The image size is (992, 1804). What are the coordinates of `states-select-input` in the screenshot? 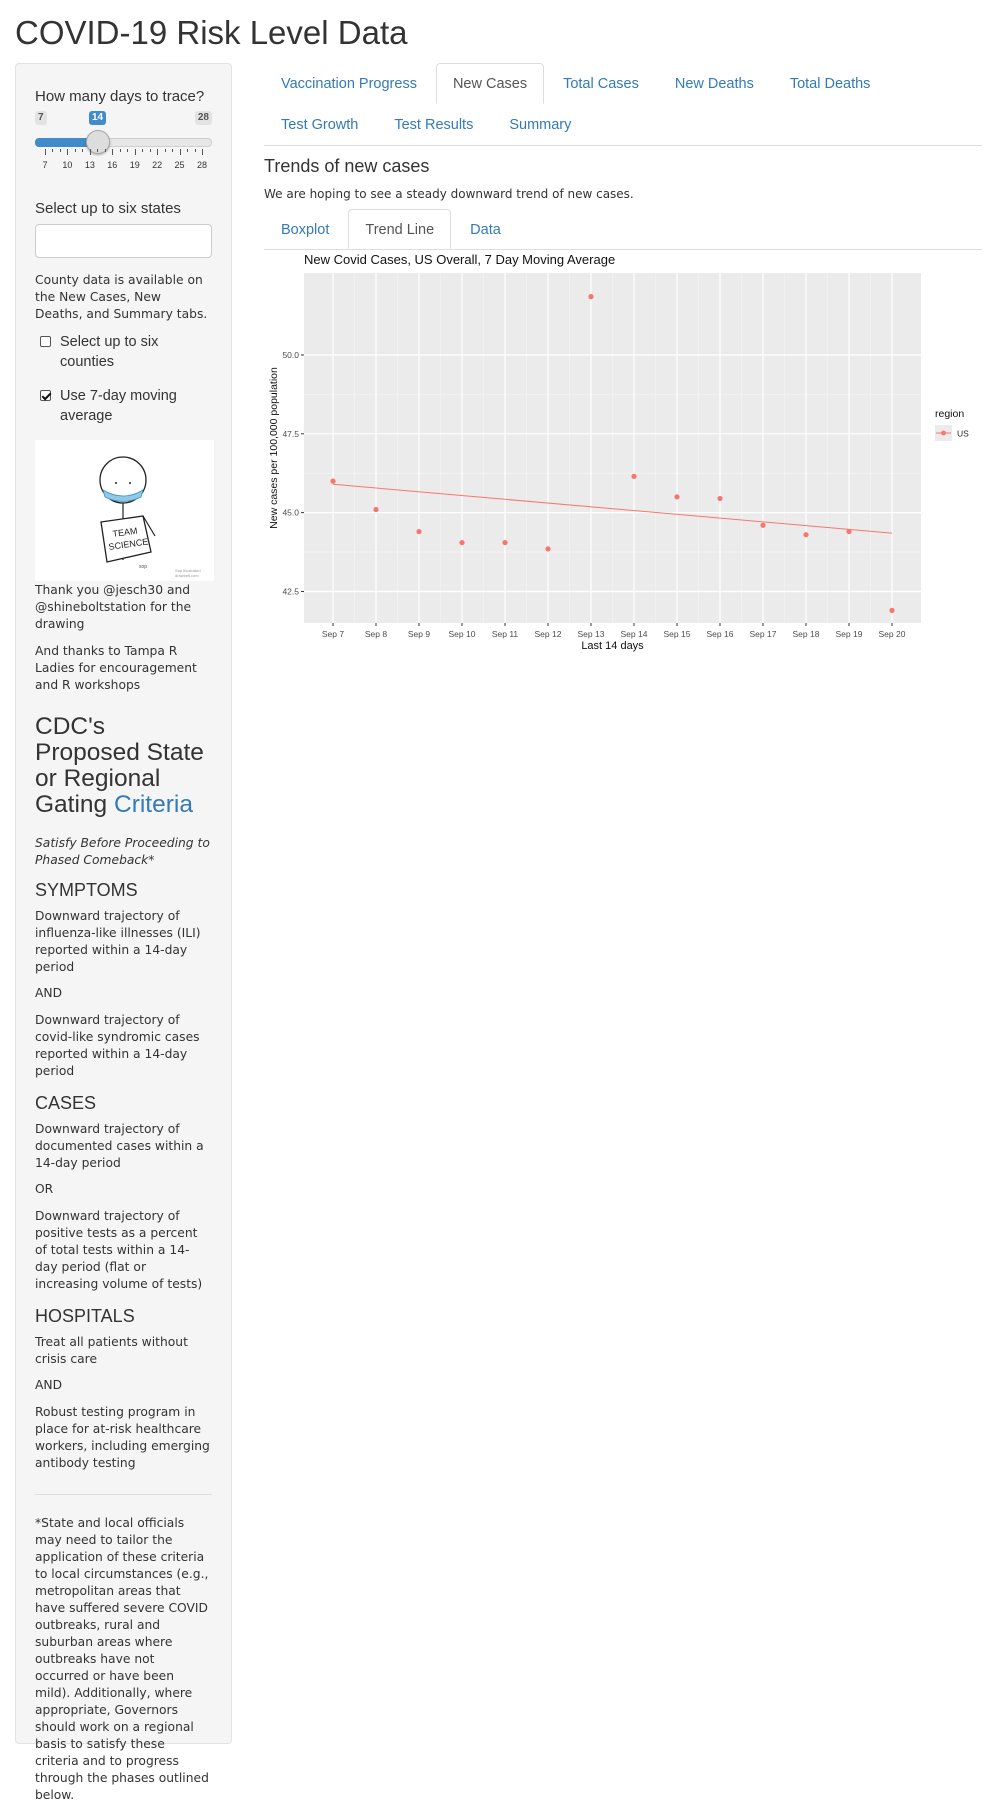 It's located at (123, 241).